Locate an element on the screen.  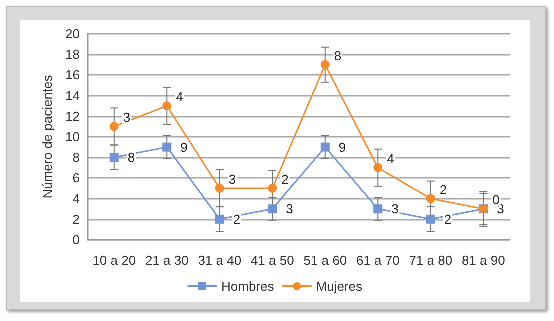
y-tick-label: 18 is located at coordinates (73, 54).